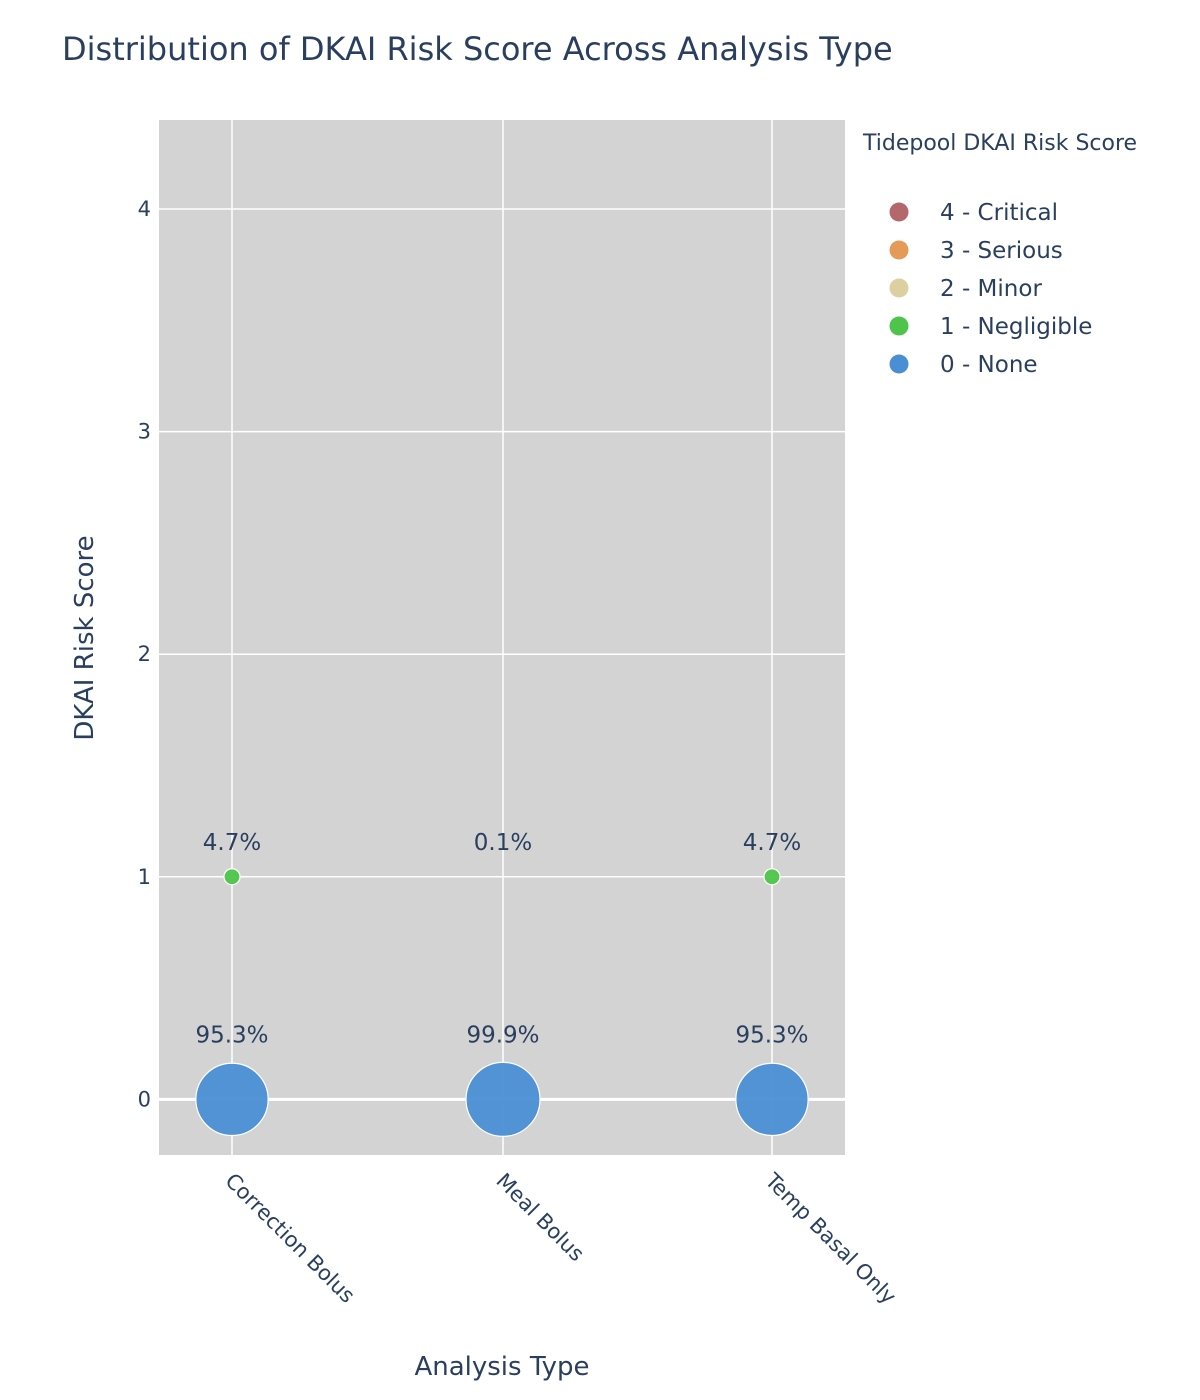  What do you see at coordinates (289, 1238) in the screenshot?
I see `x-tick-label: Correction Bolus` at bounding box center [289, 1238].